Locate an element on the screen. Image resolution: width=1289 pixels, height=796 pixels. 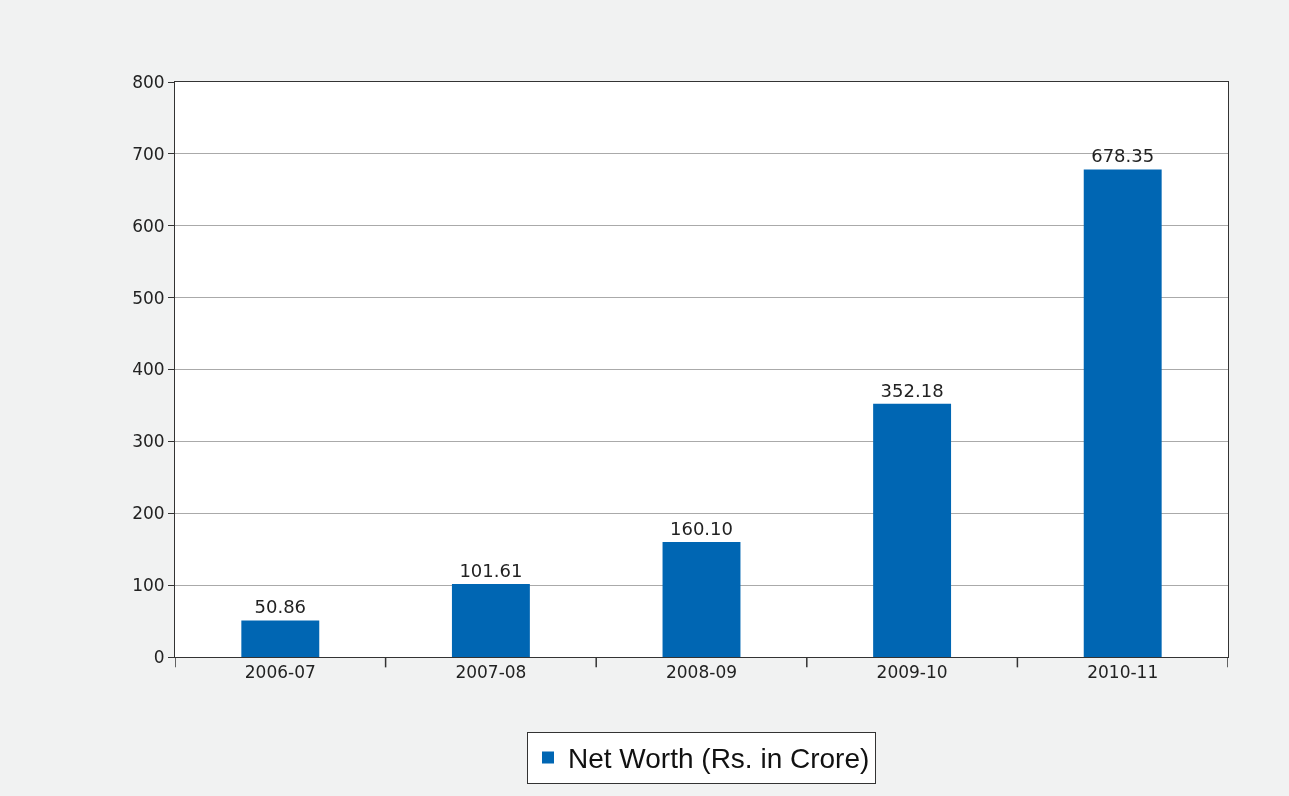
data-label: 160.10 is located at coordinates (701, 528).